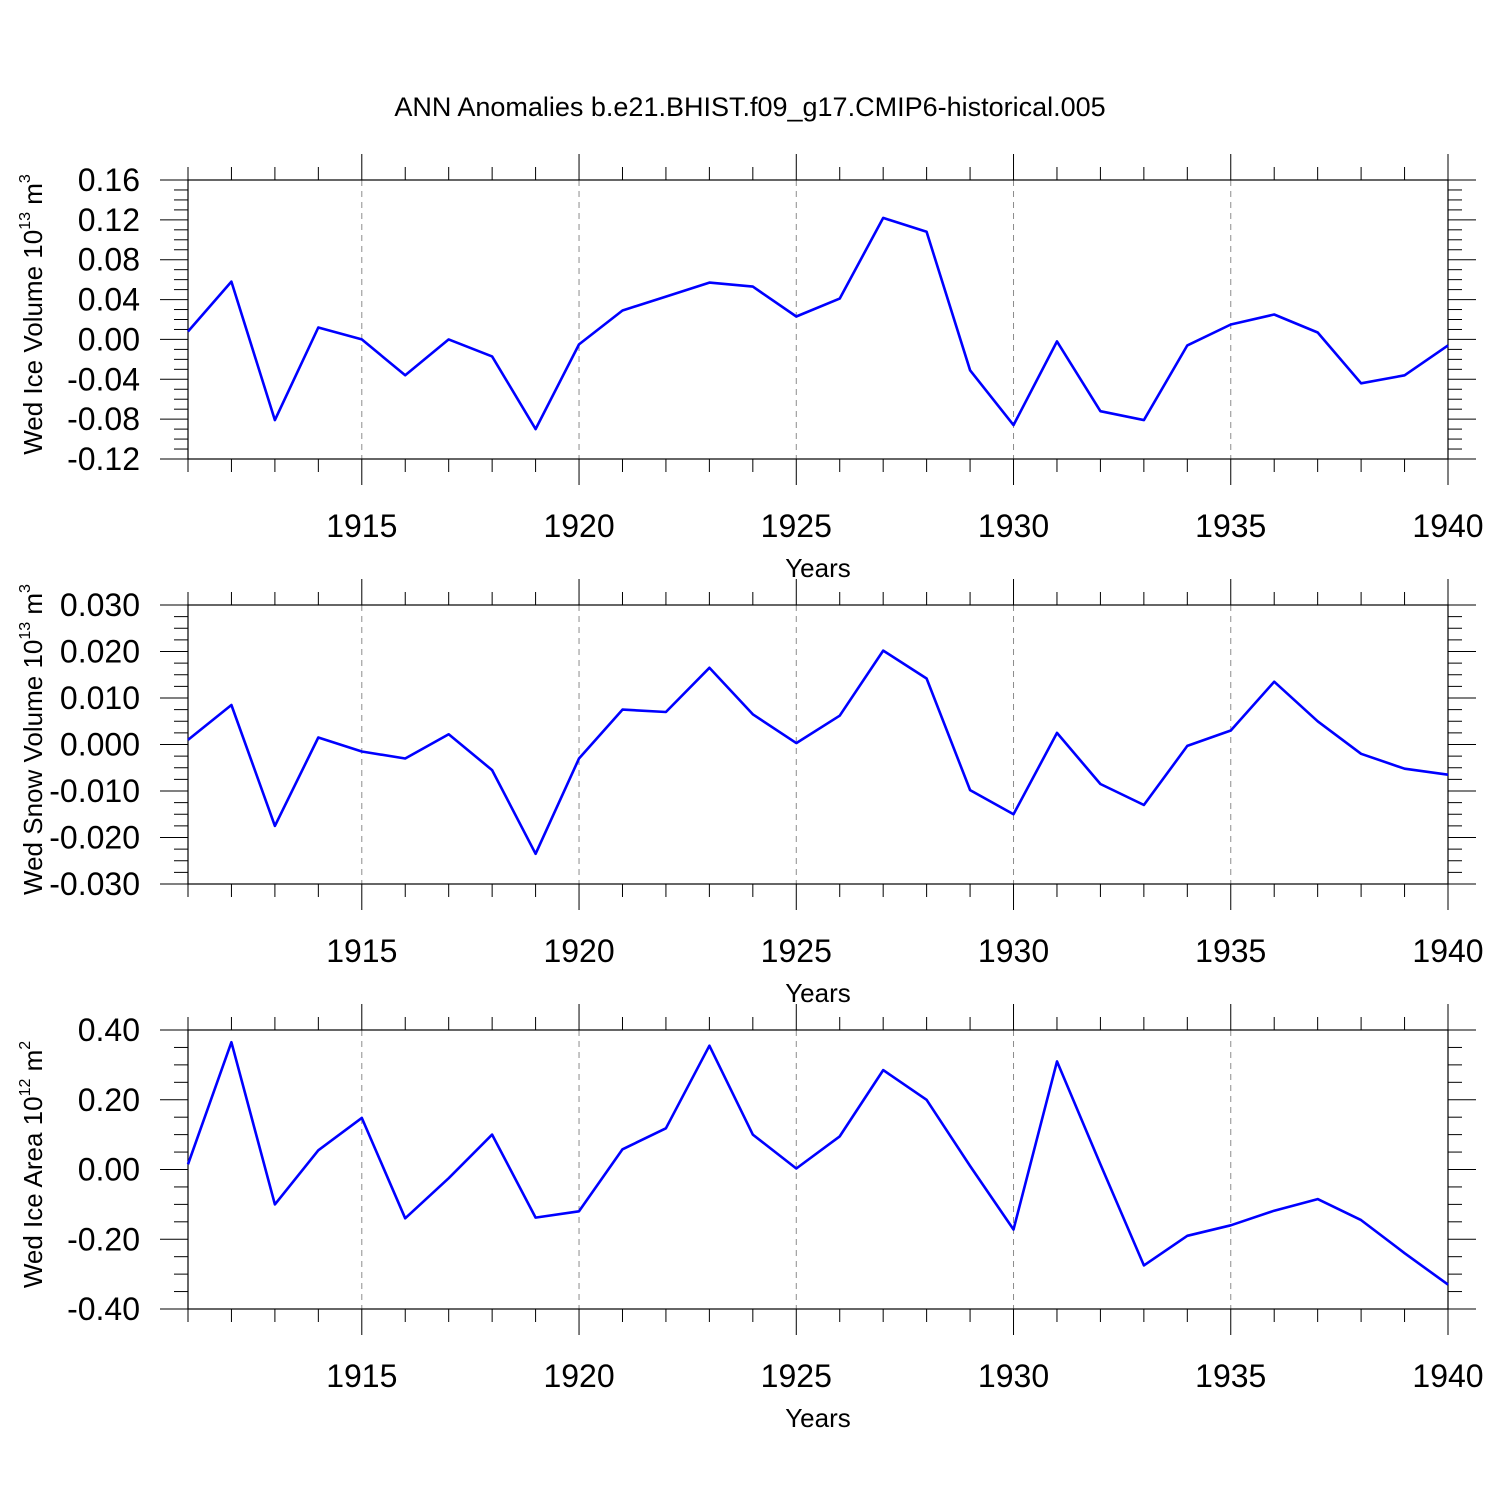 The width and height of the screenshot is (1500, 1500). Describe the element at coordinates (32, 1164) in the screenshot. I see `y-axis-label: Wed Ice Area 1012 m2` at that location.